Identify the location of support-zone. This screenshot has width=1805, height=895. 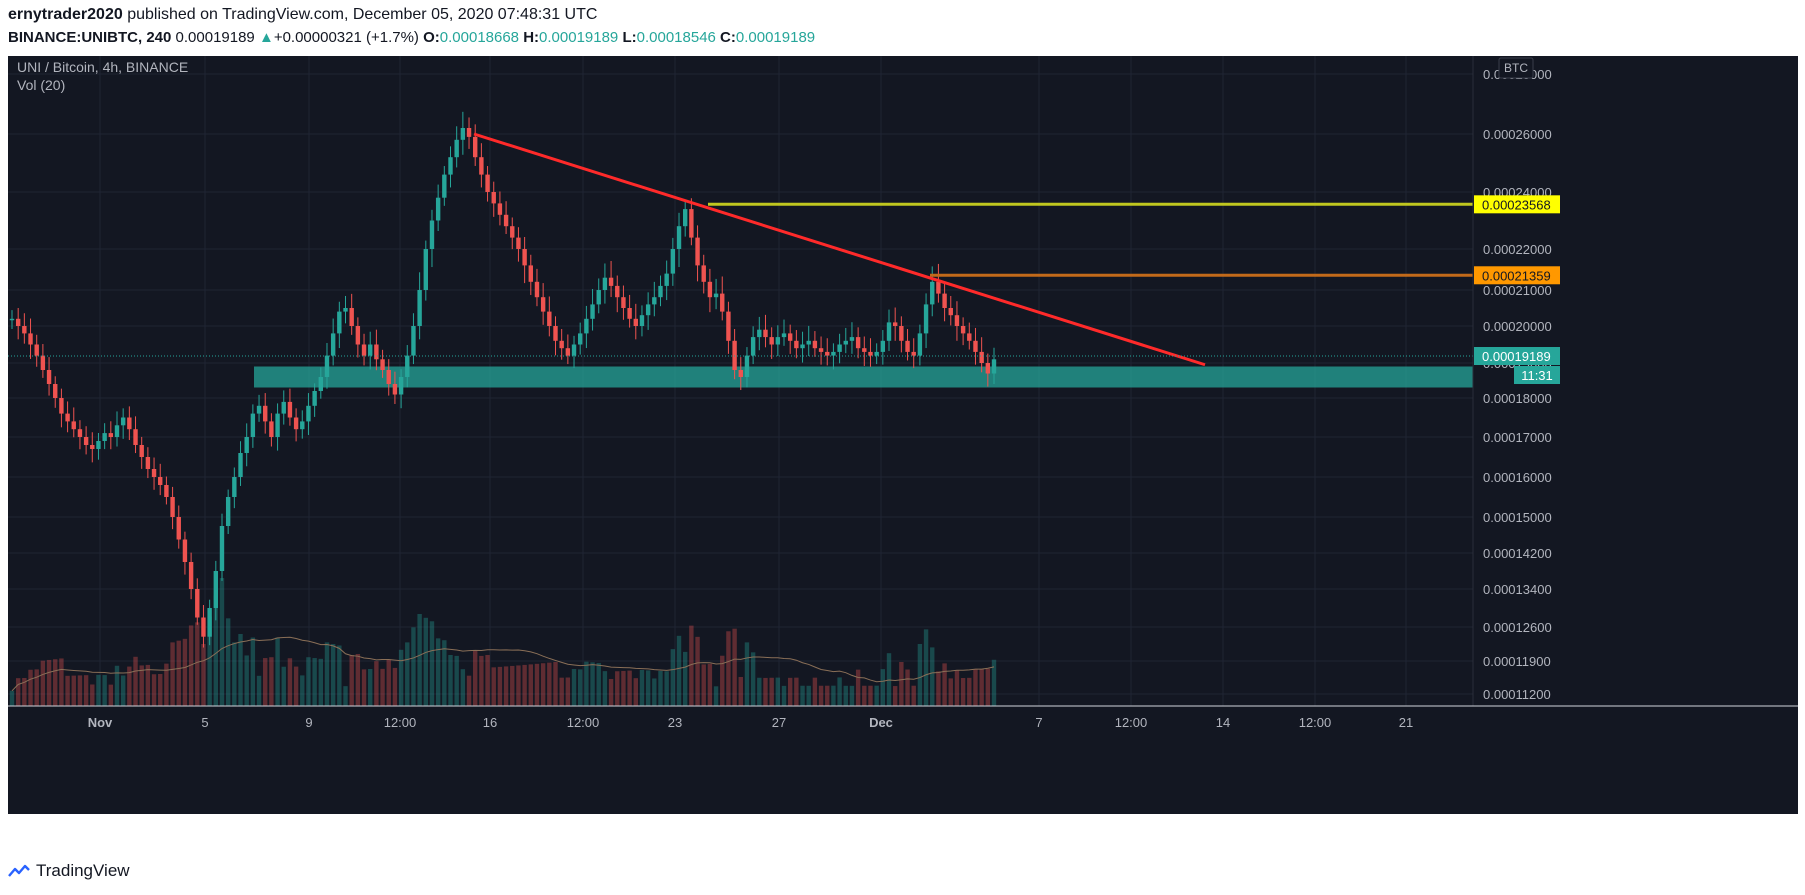
(863, 377).